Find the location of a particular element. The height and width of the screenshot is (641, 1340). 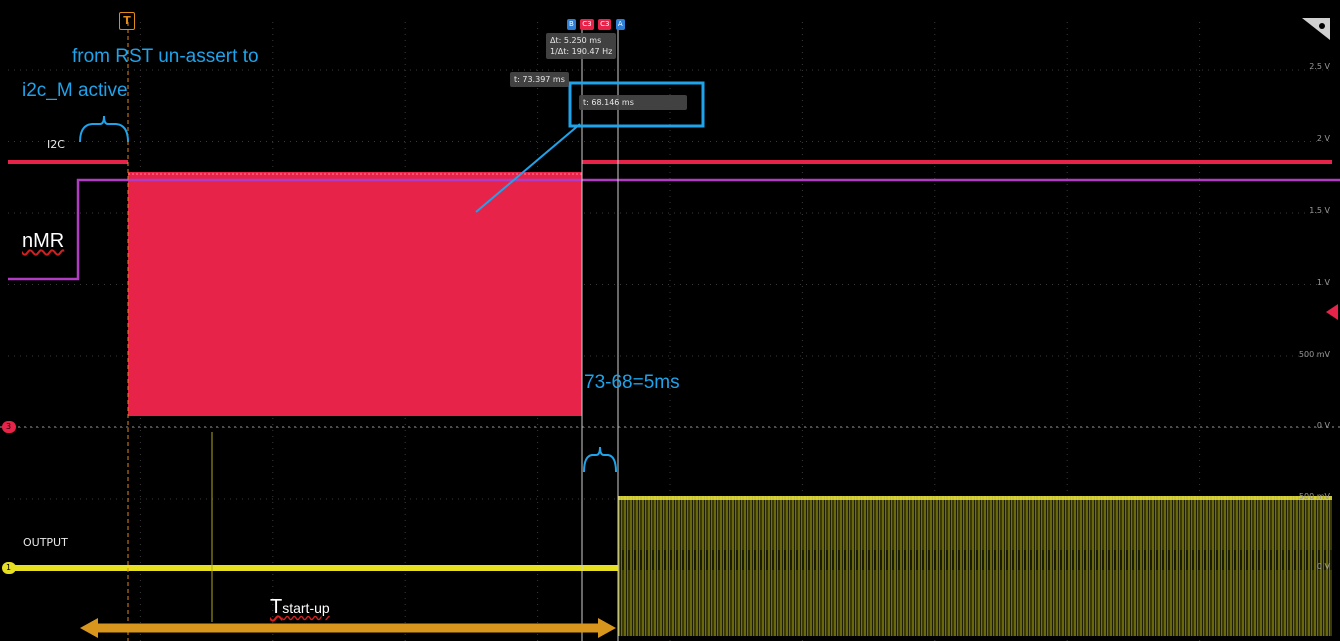

trigger-icon: T is located at coordinates (127, 20).